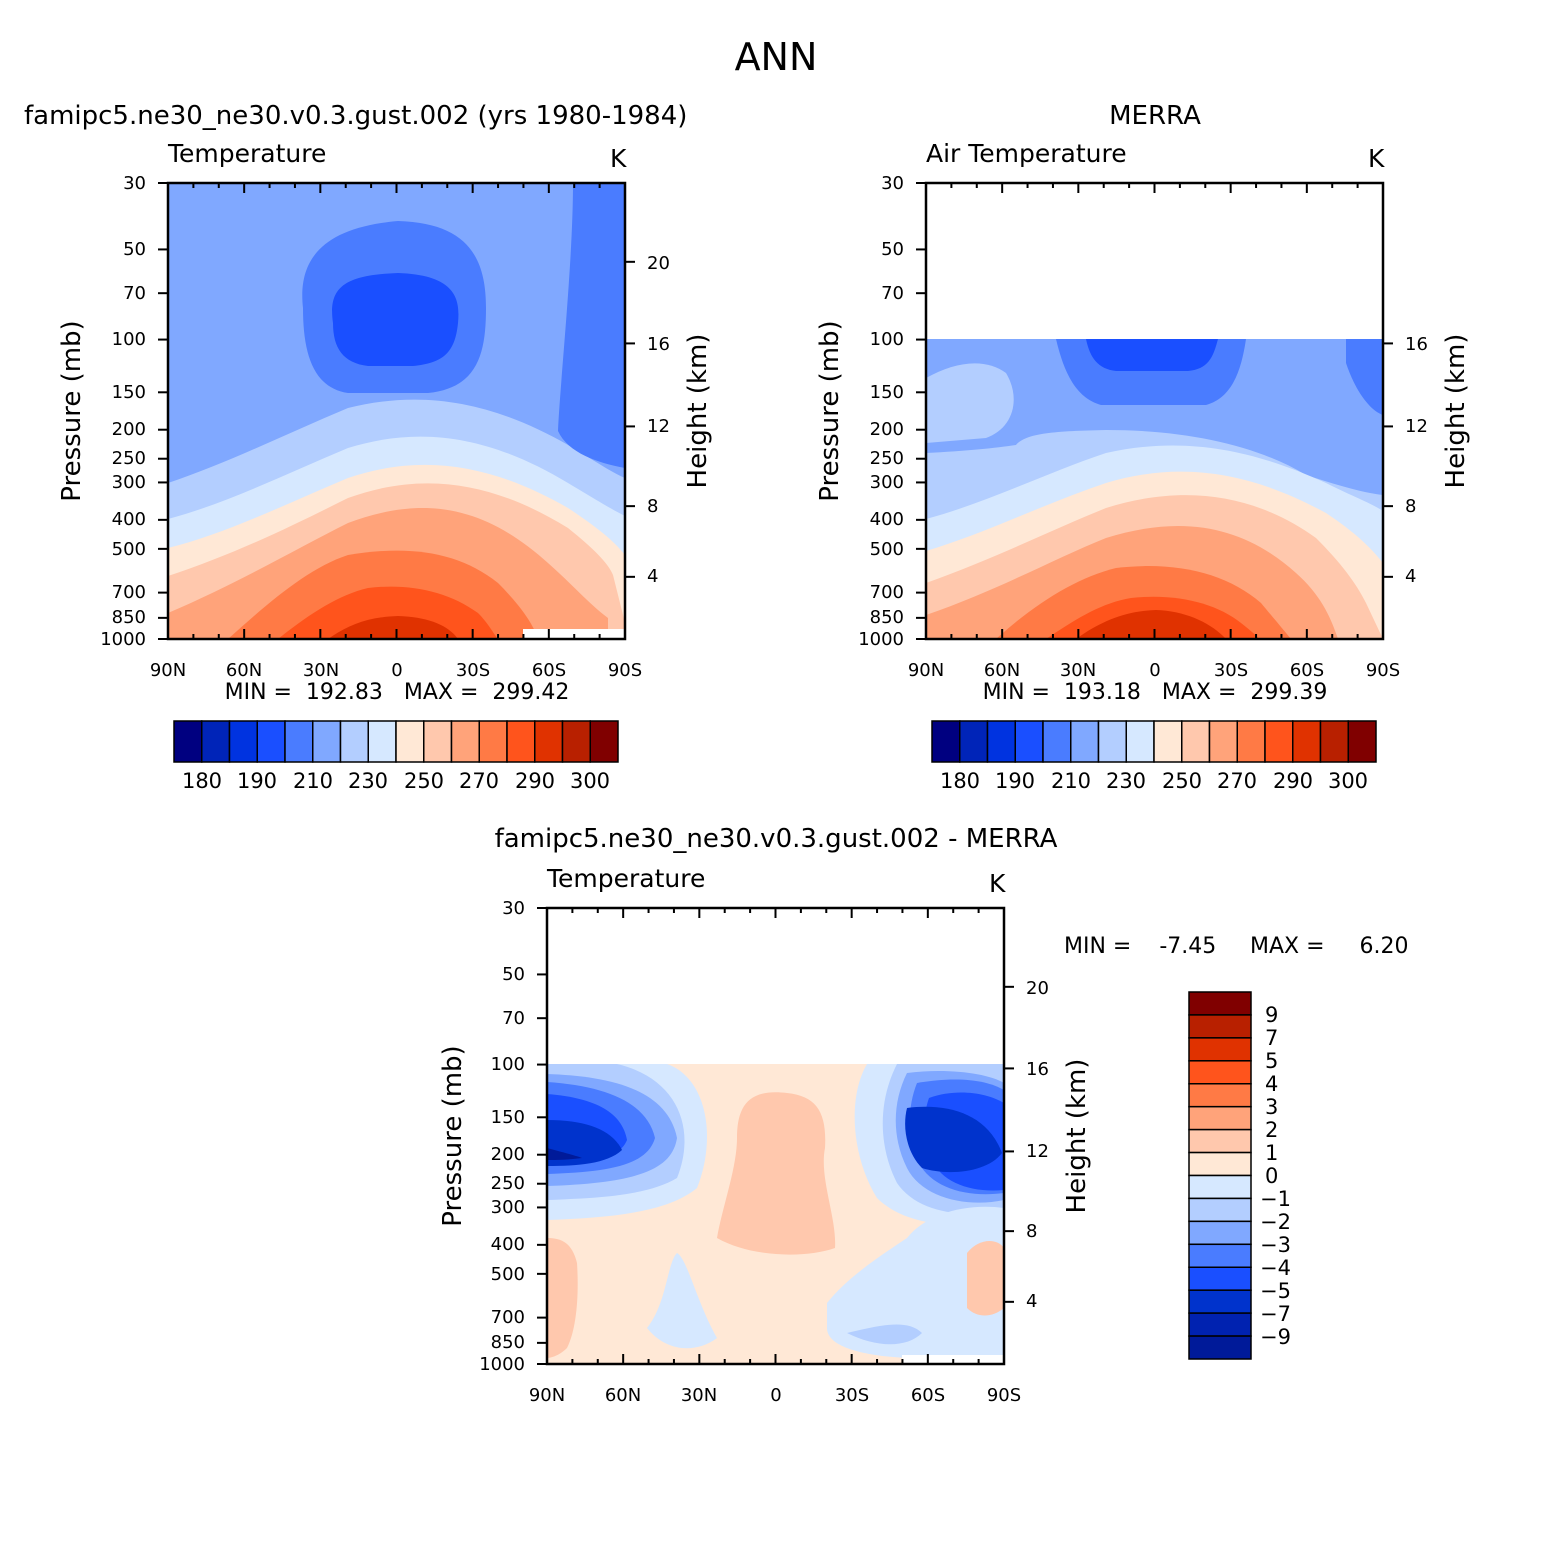 The height and width of the screenshot is (1549, 1552). I want to click on diff-x-axis: 90N 60N 30N 0 30S 60S 90S, so click(775, 1395).